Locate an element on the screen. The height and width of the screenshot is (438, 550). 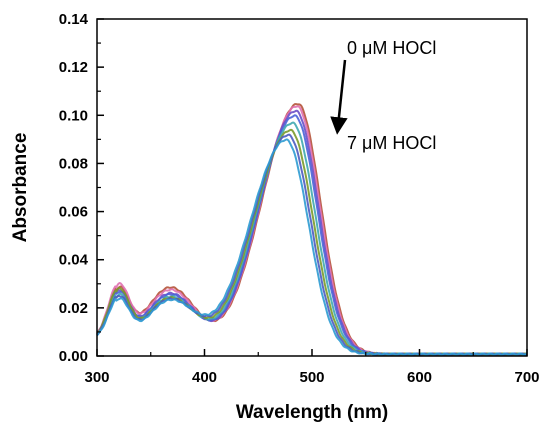
x-tick-label: 300 is located at coordinates (96, 377).